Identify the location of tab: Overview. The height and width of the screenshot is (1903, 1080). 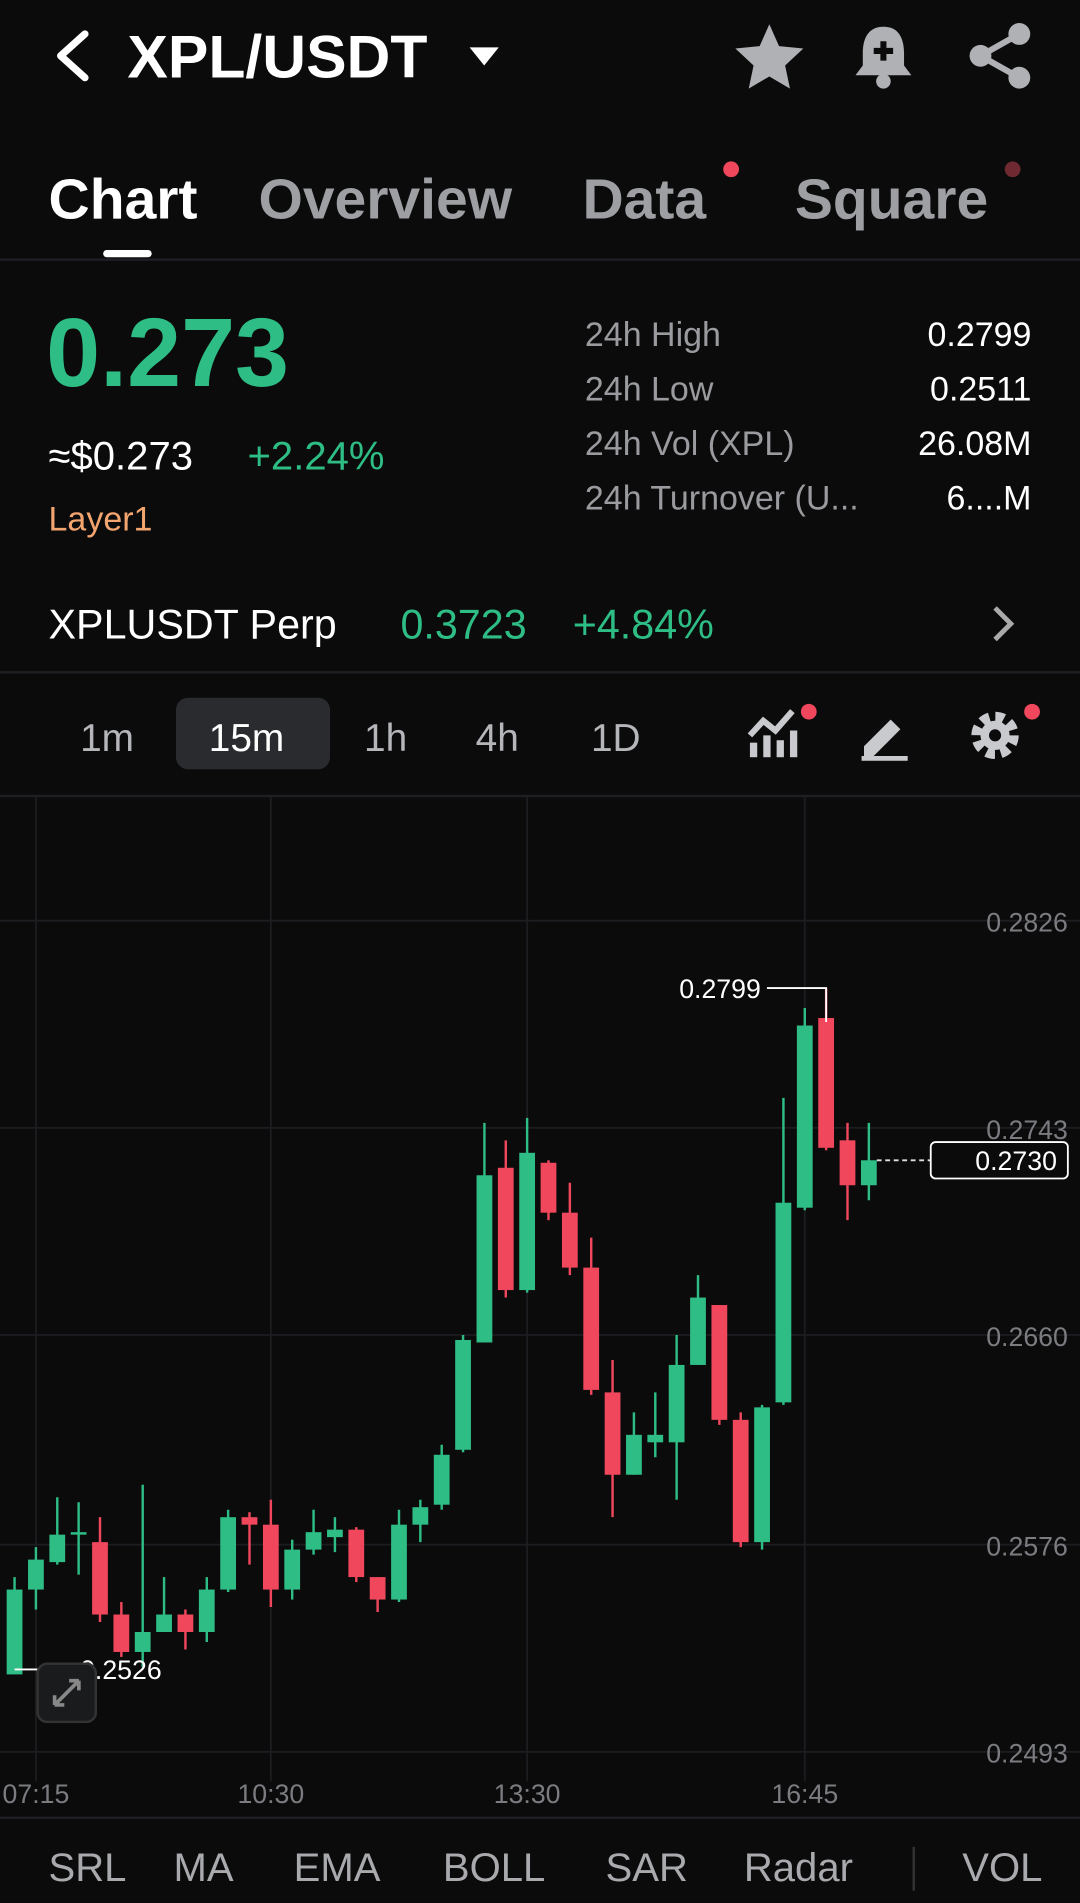
(385, 198).